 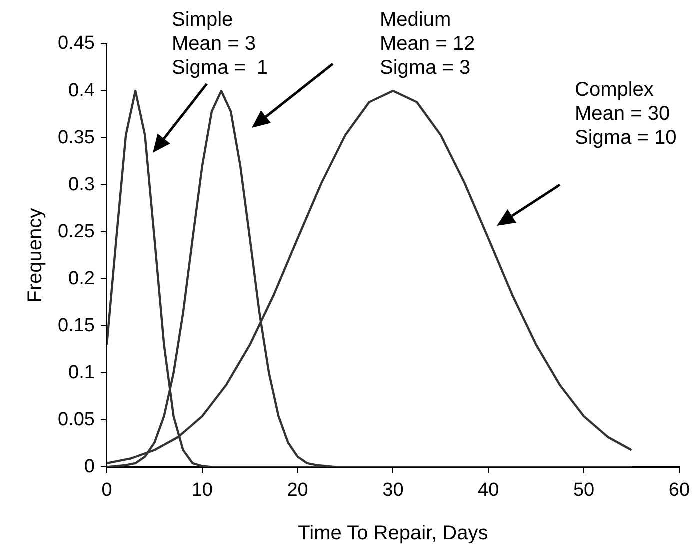 I want to click on y-tick-label: 0.35, so click(x=76, y=137).